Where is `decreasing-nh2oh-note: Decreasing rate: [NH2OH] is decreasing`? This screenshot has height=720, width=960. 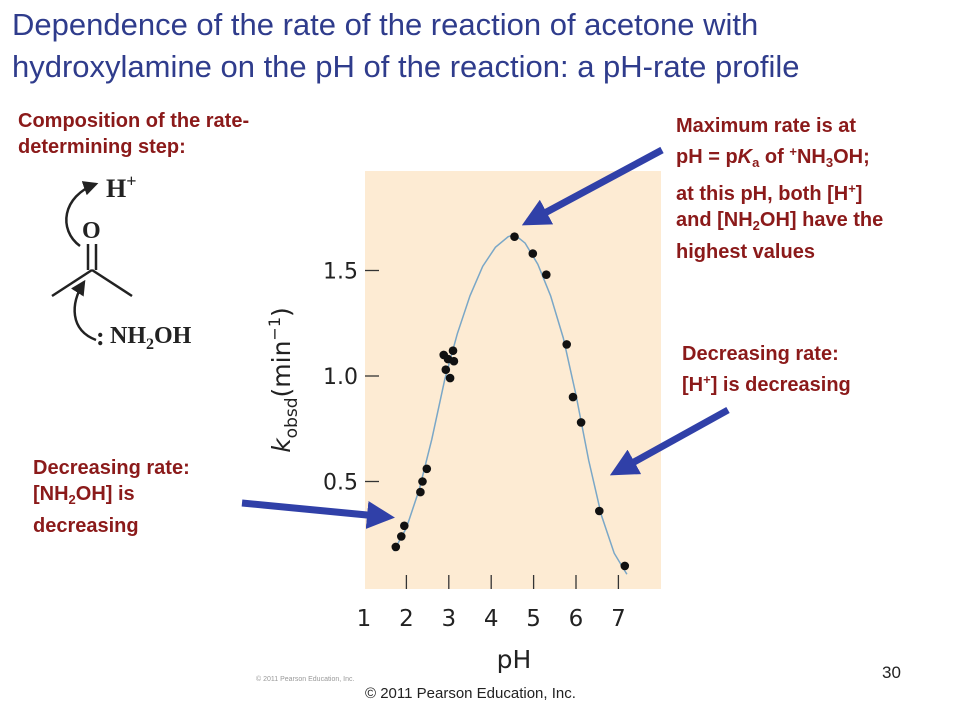
decreasing-nh2oh-note: Decreasing rate: [NH2OH] is decreasing is located at coordinates (111, 497).